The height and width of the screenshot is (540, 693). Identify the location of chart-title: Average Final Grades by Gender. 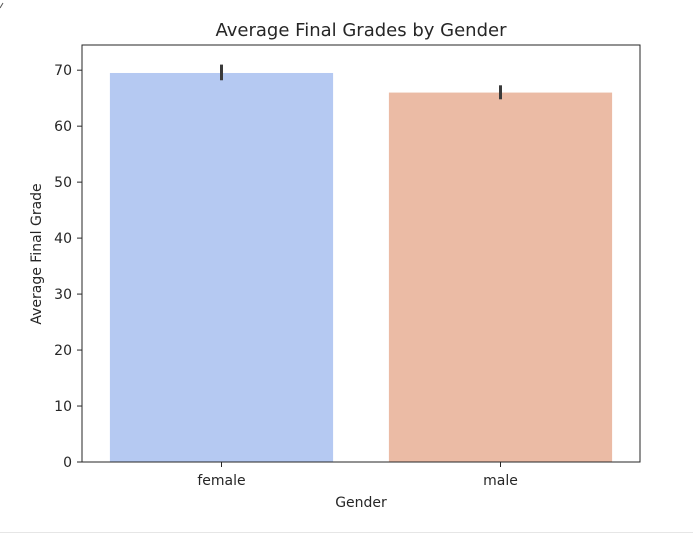
(362, 30).